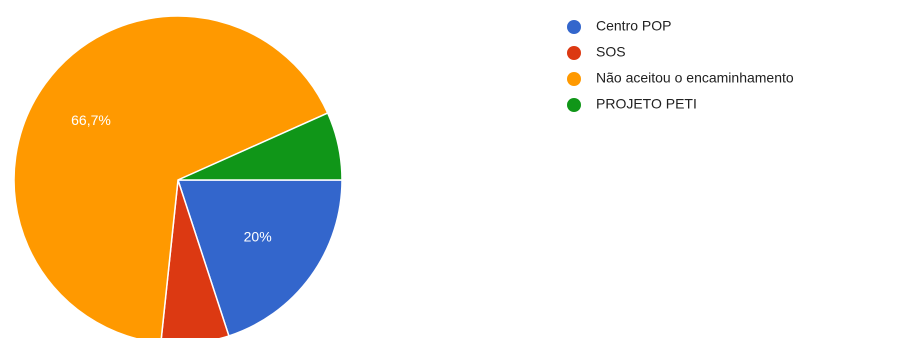 The height and width of the screenshot is (338, 910). What do you see at coordinates (260, 146) in the screenshot?
I see `pie-slice-projeto-peti` at bounding box center [260, 146].